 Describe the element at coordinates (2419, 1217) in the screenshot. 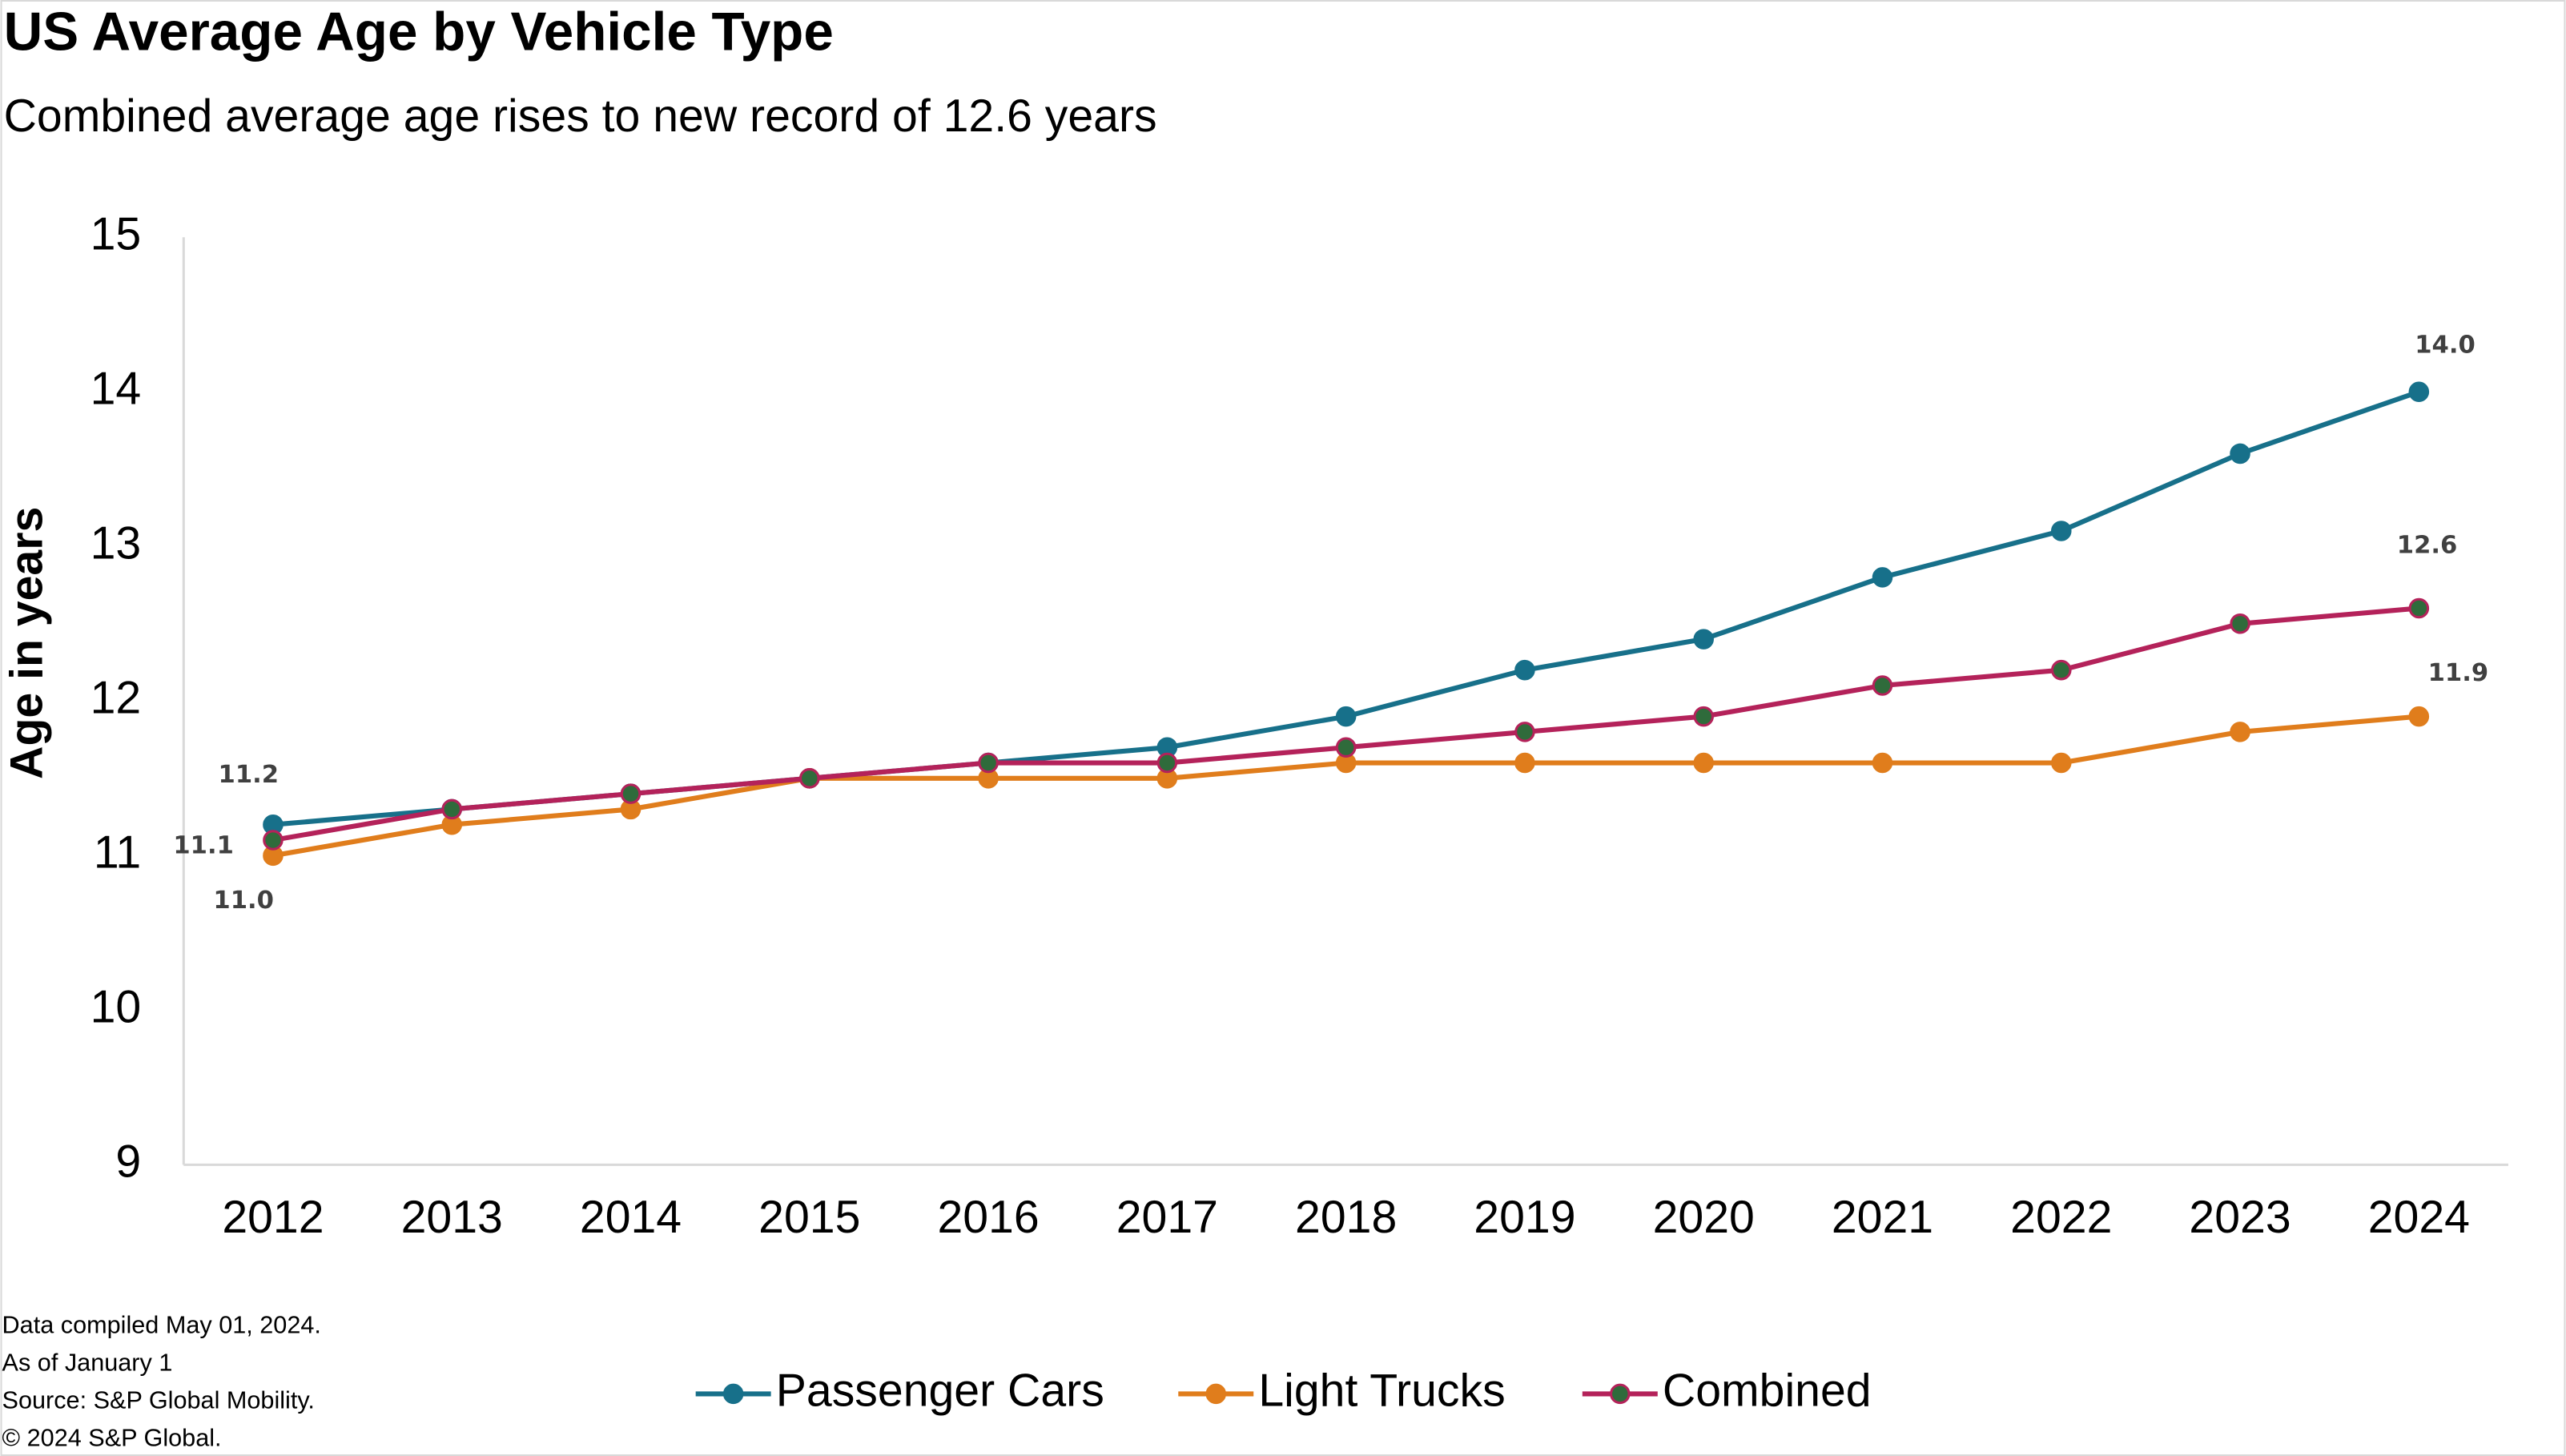

I see `x-tick-label: 2024` at that location.